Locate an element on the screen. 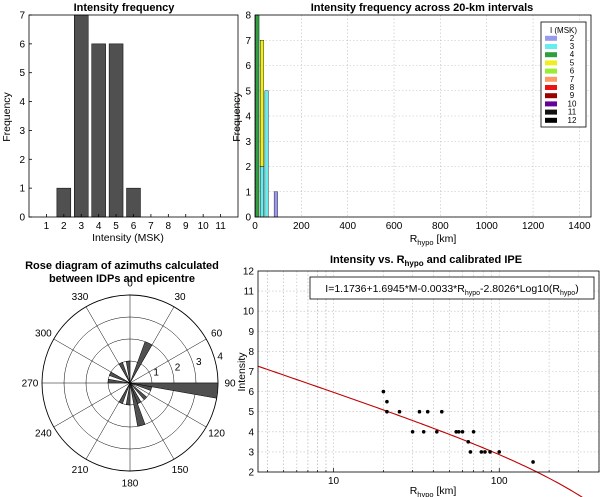 The image size is (600, 497). p4-ytick-label: 3 is located at coordinates (251, 452).